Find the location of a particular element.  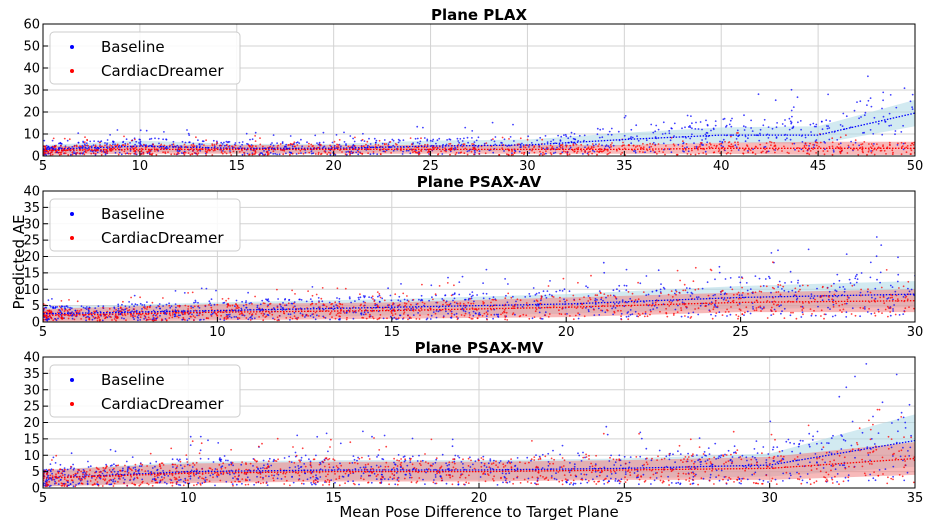

y-tick-label: 30 is located at coordinates (31, 224).